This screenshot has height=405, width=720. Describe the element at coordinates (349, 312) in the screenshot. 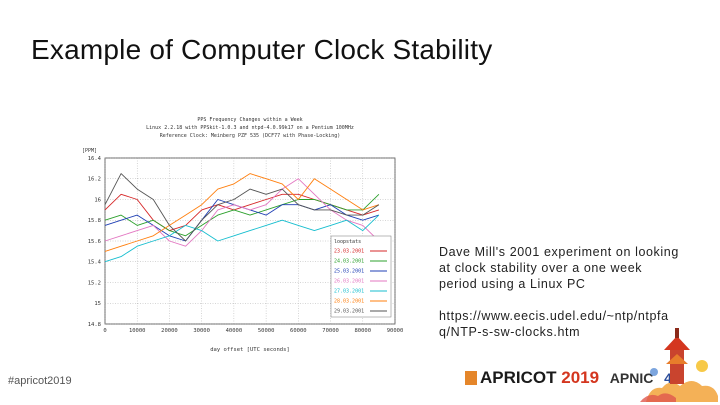

I see `legend-entry-label: 29.03.2001` at that location.